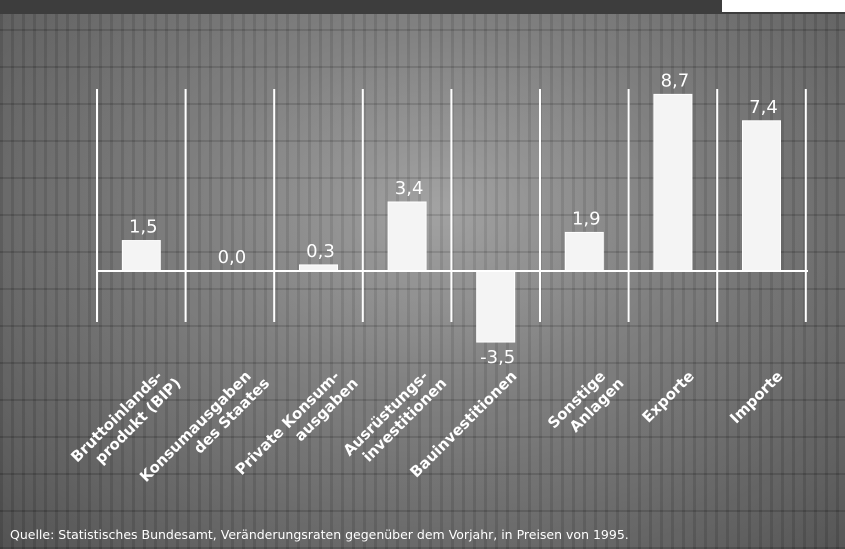  What do you see at coordinates (783, 6) in the screenshot?
I see `top-right-white-block` at bounding box center [783, 6].